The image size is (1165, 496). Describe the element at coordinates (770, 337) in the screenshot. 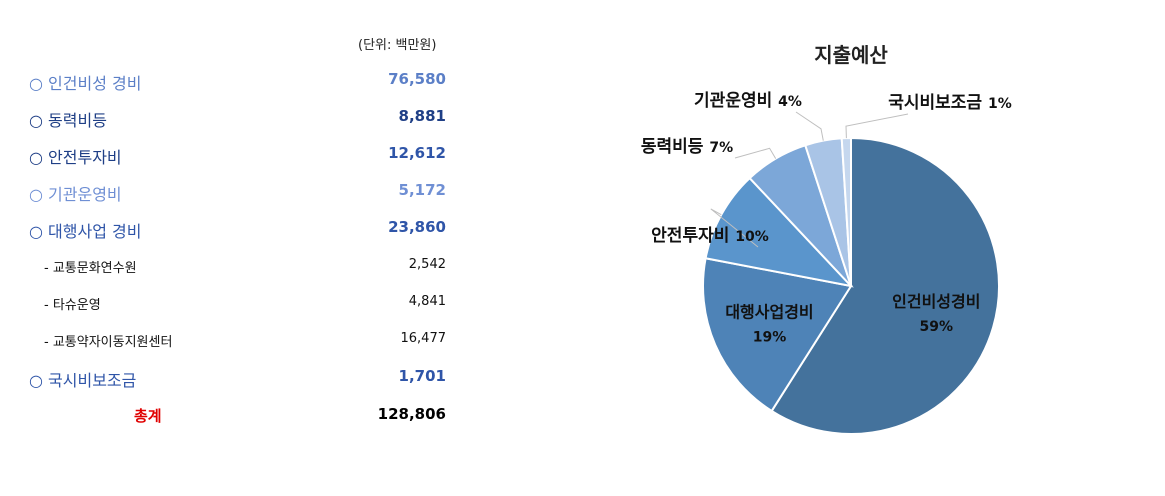

I see `slice-percent: 19%` at that location.